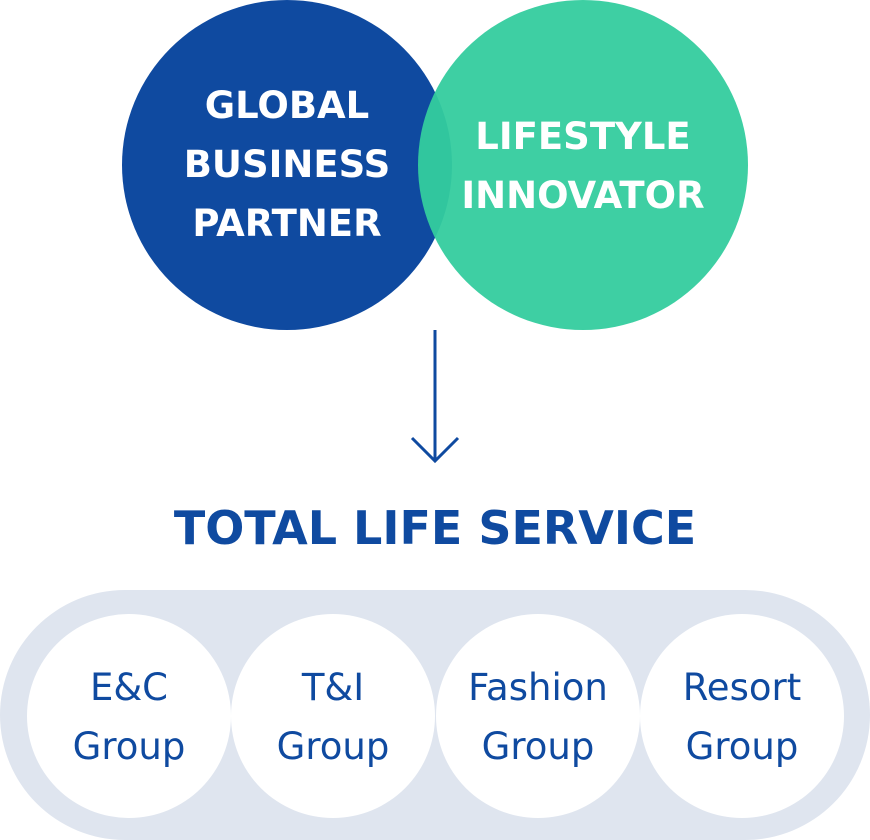  Describe the element at coordinates (583, 195) in the screenshot. I see `lifestyle-line-2: INNOVATOR` at that location.